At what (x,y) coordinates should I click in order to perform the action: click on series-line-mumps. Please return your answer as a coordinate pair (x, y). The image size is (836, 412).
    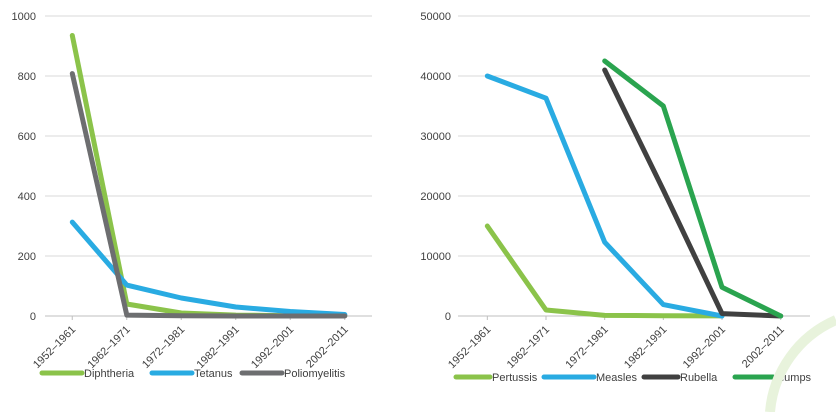
    Looking at the image, I should click on (693, 188).